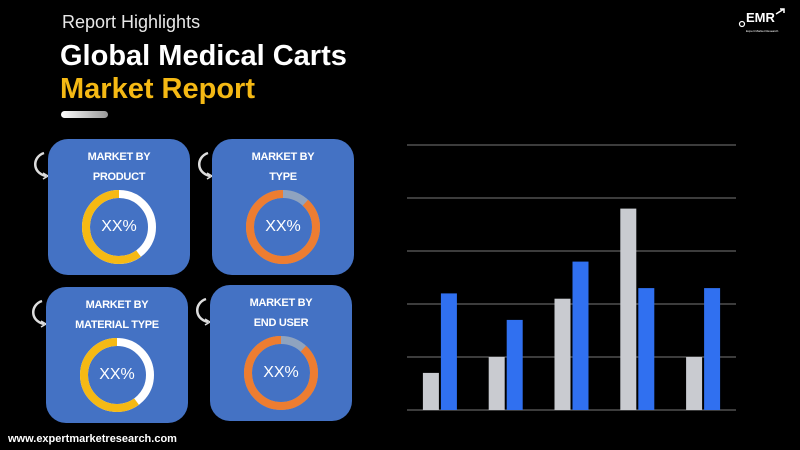  I want to click on market-segment-card: MARKET BY PRODUCT XX%, so click(119, 207).